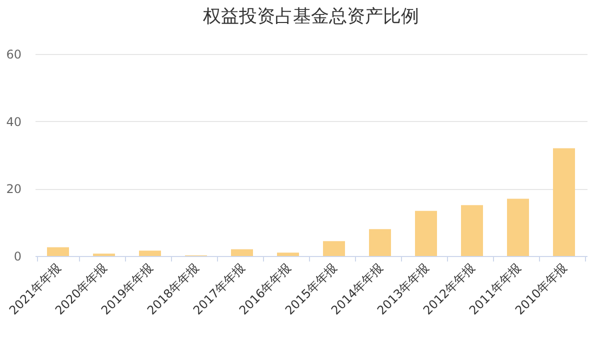  Describe the element at coordinates (18, 257) in the screenshot. I see `y-tick-label: 0` at that location.